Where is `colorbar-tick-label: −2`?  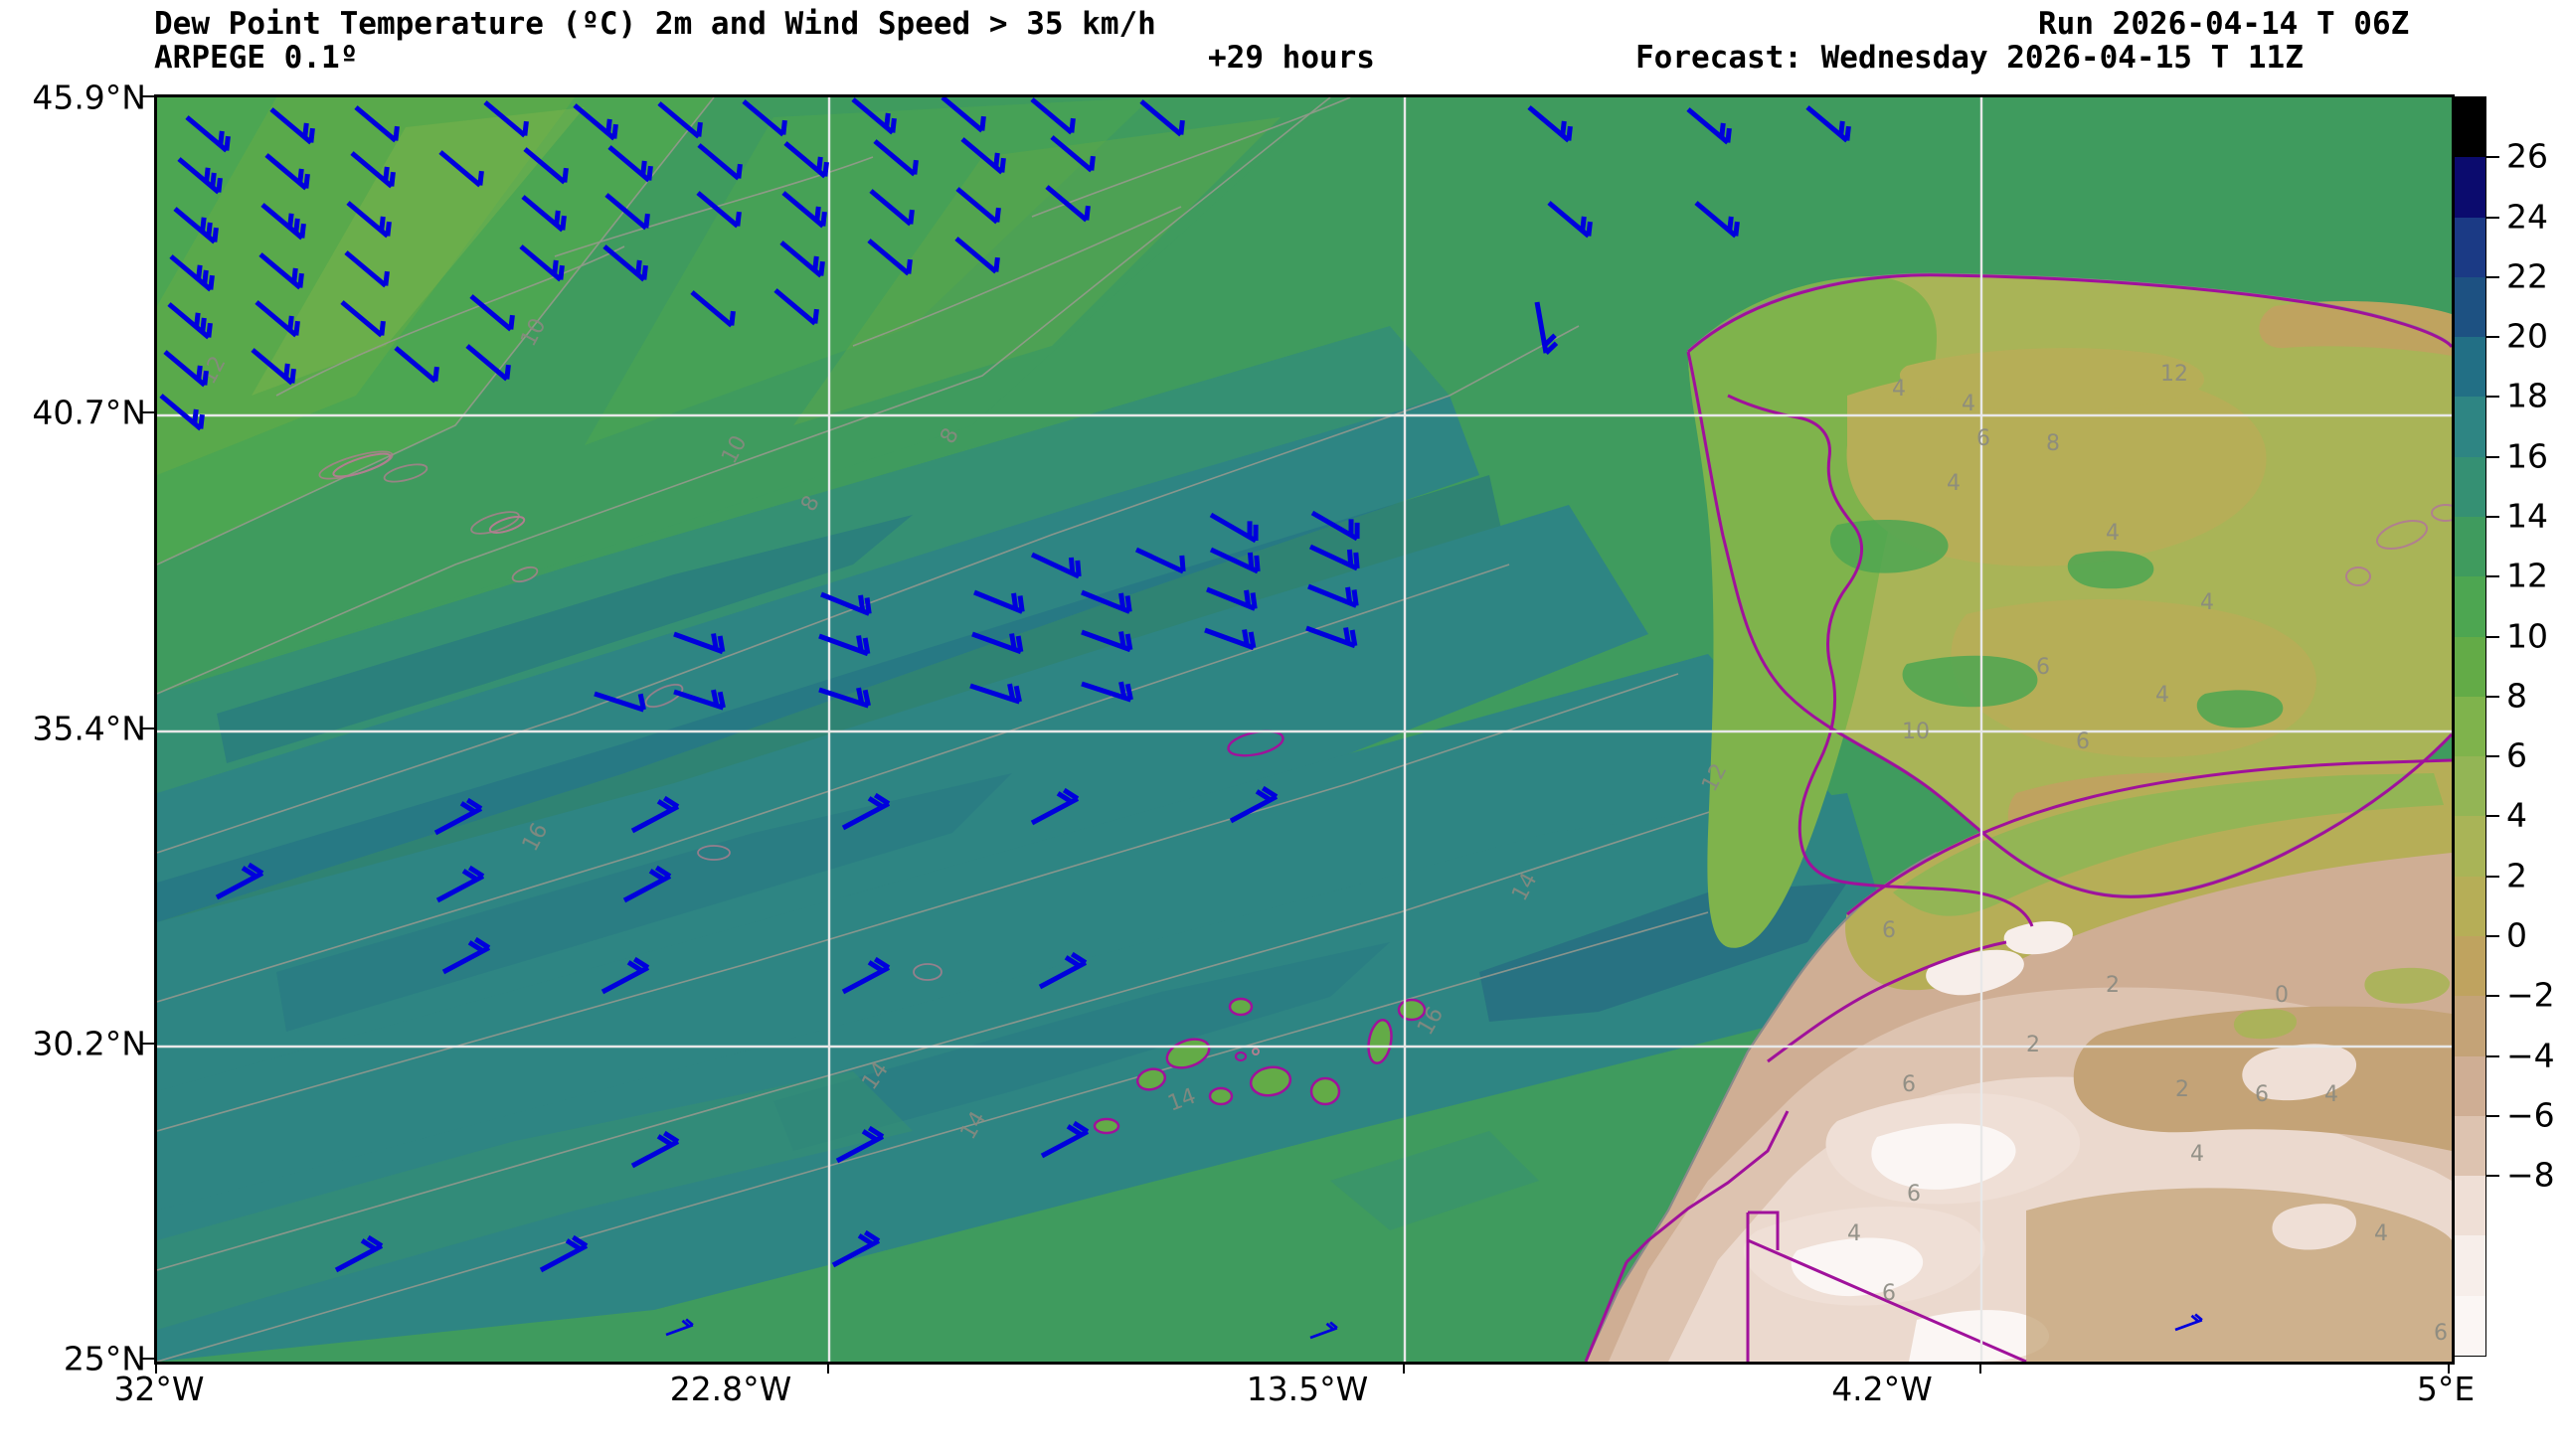 colorbar-tick-label: −2 is located at coordinates (2530, 995).